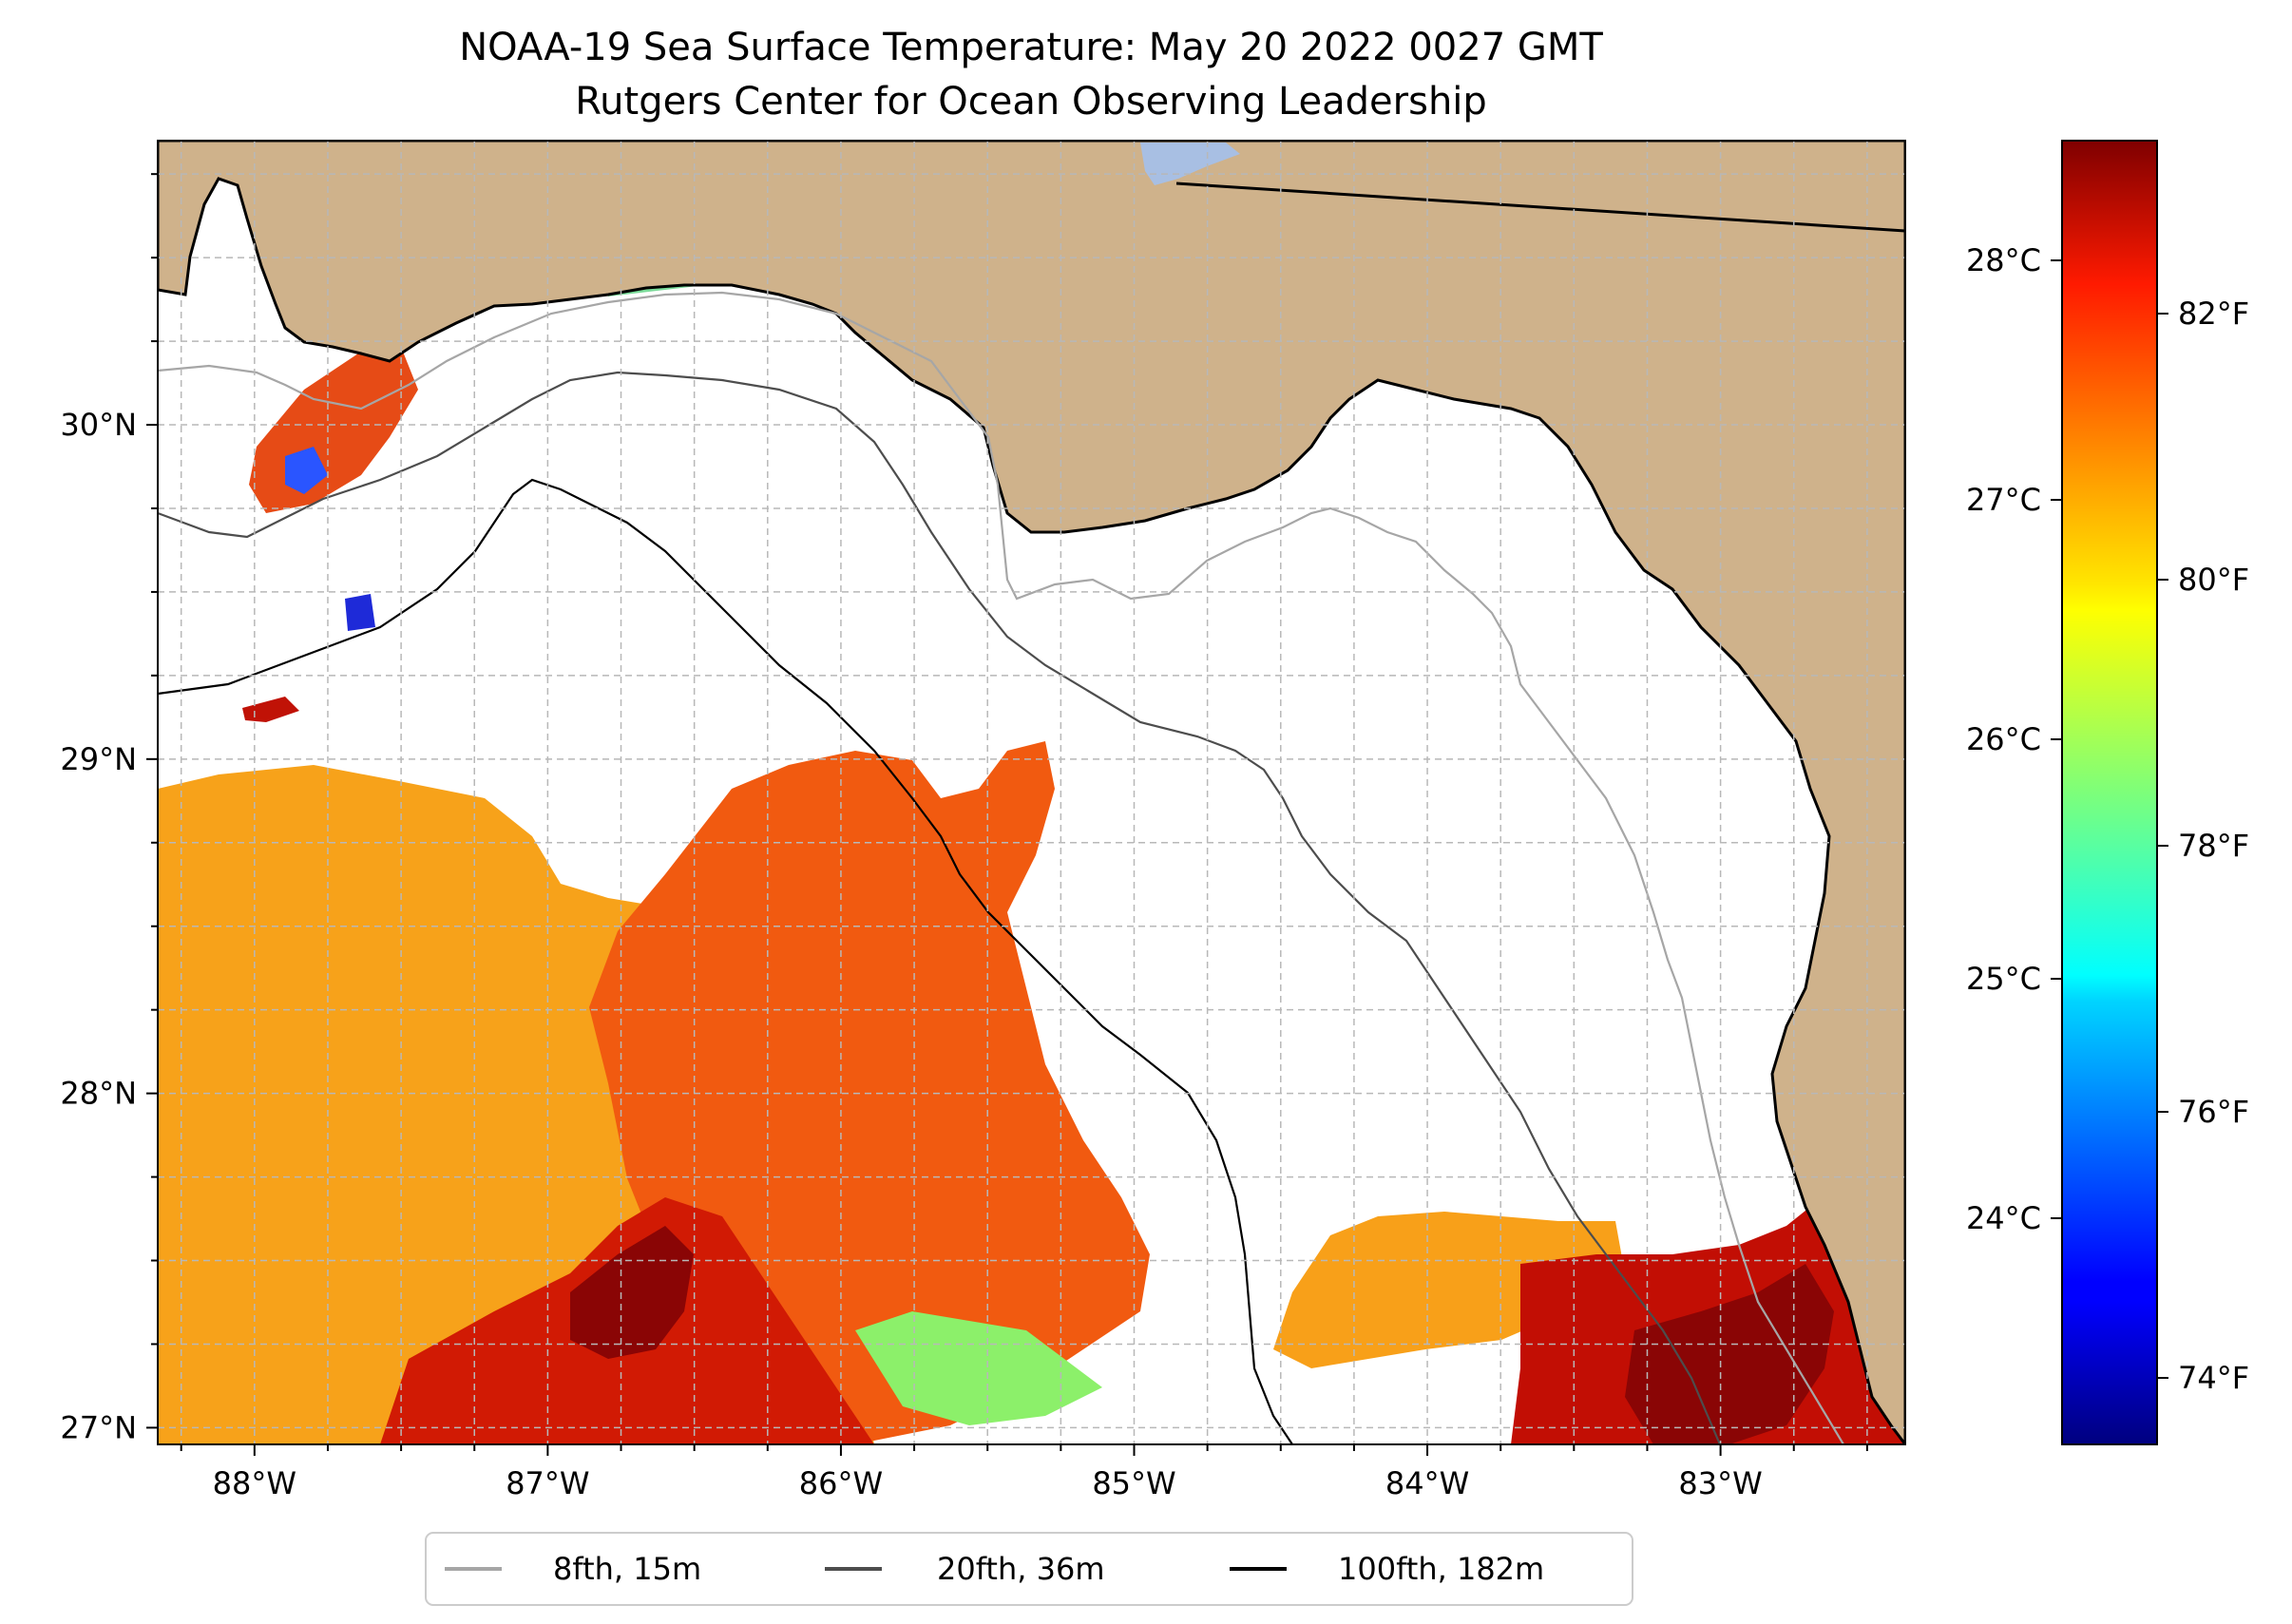  What do you see at coordinates (547, 1483) in the screenshot?
I see `lon-tick-label: 87°W` at bounding box center [547, 1483].